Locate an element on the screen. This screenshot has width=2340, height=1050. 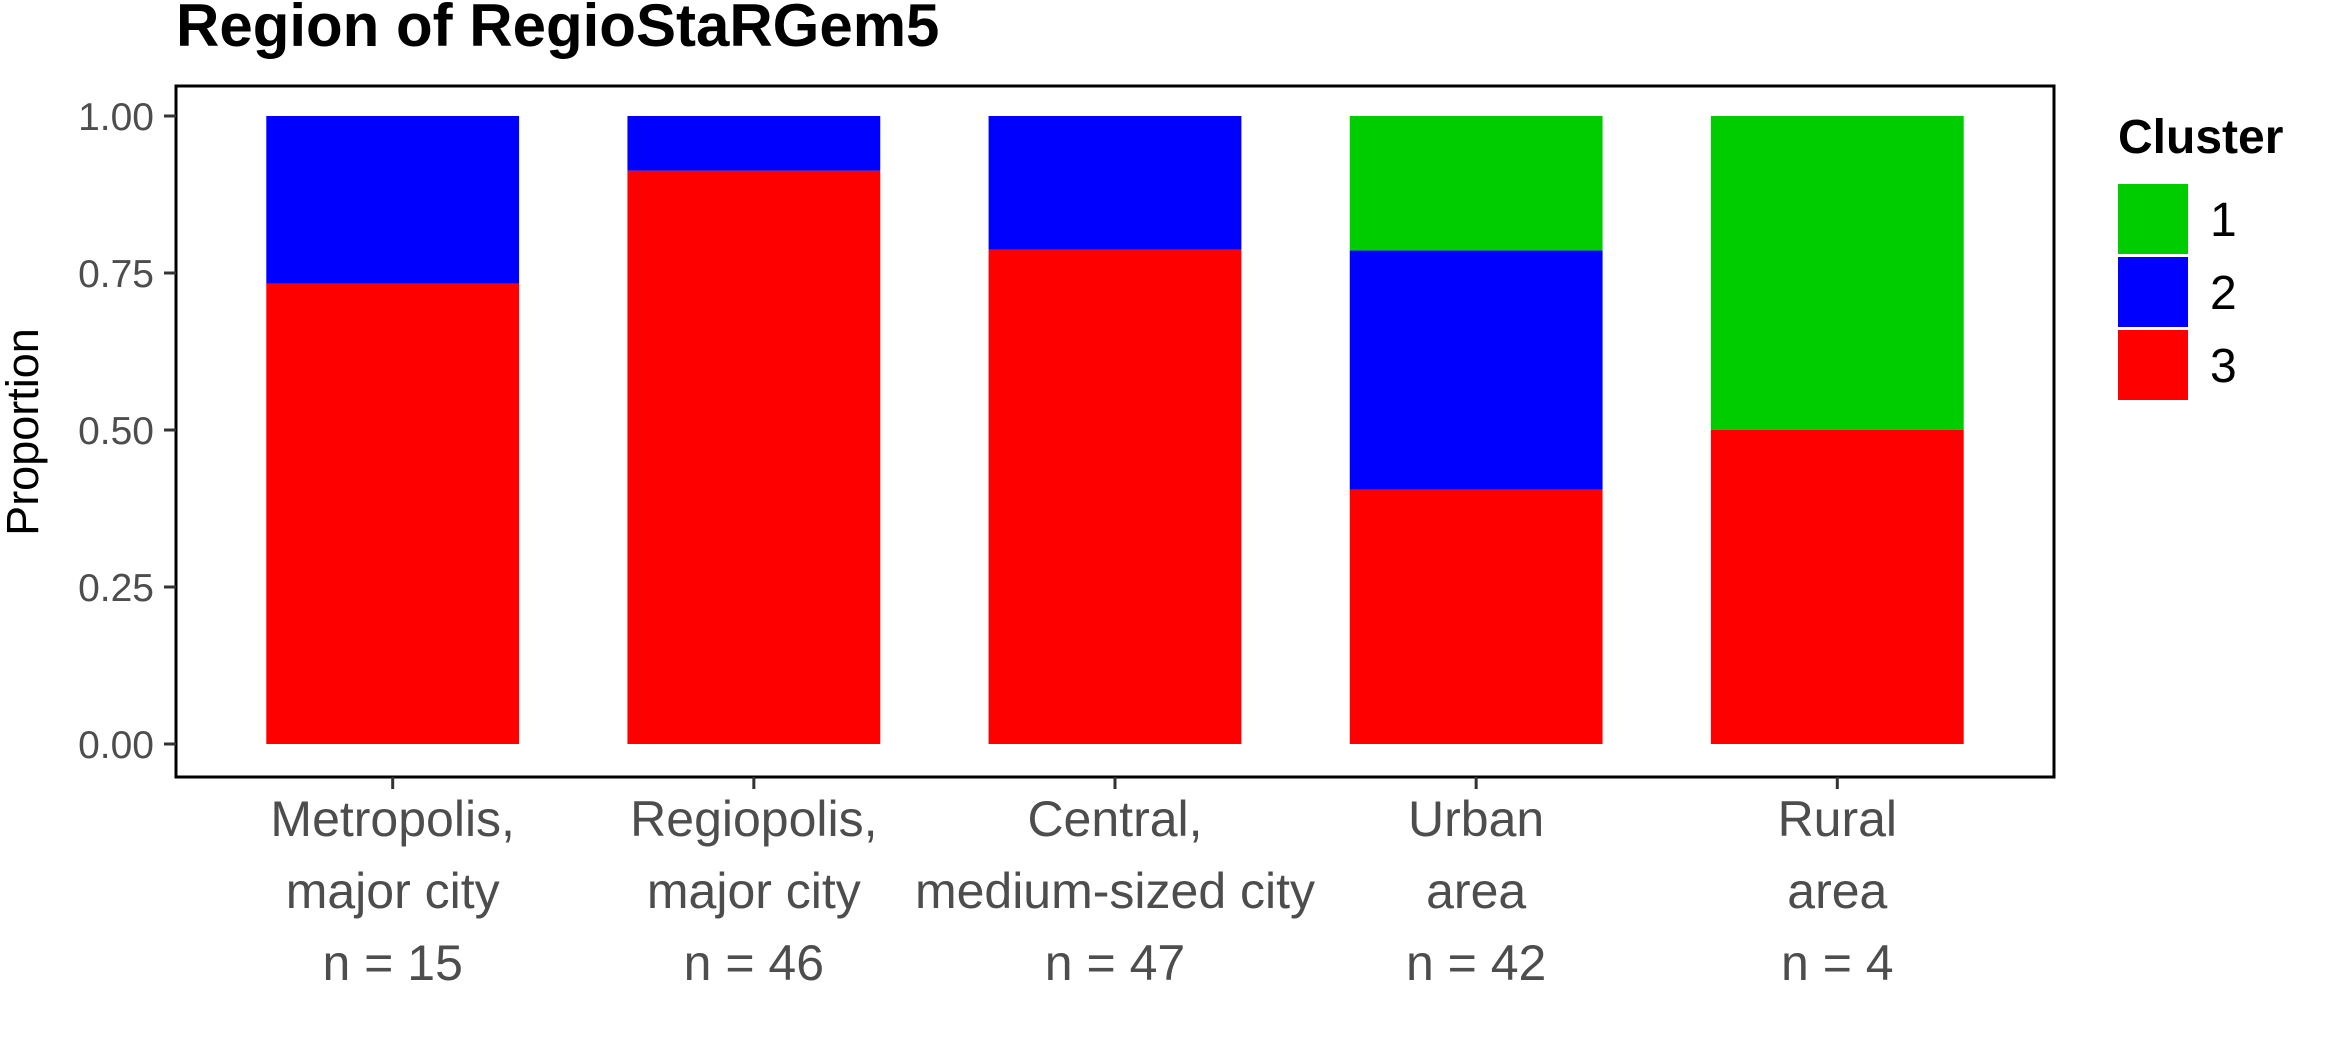
y-axis-label: Proportion is located at coordinates (24, 432).